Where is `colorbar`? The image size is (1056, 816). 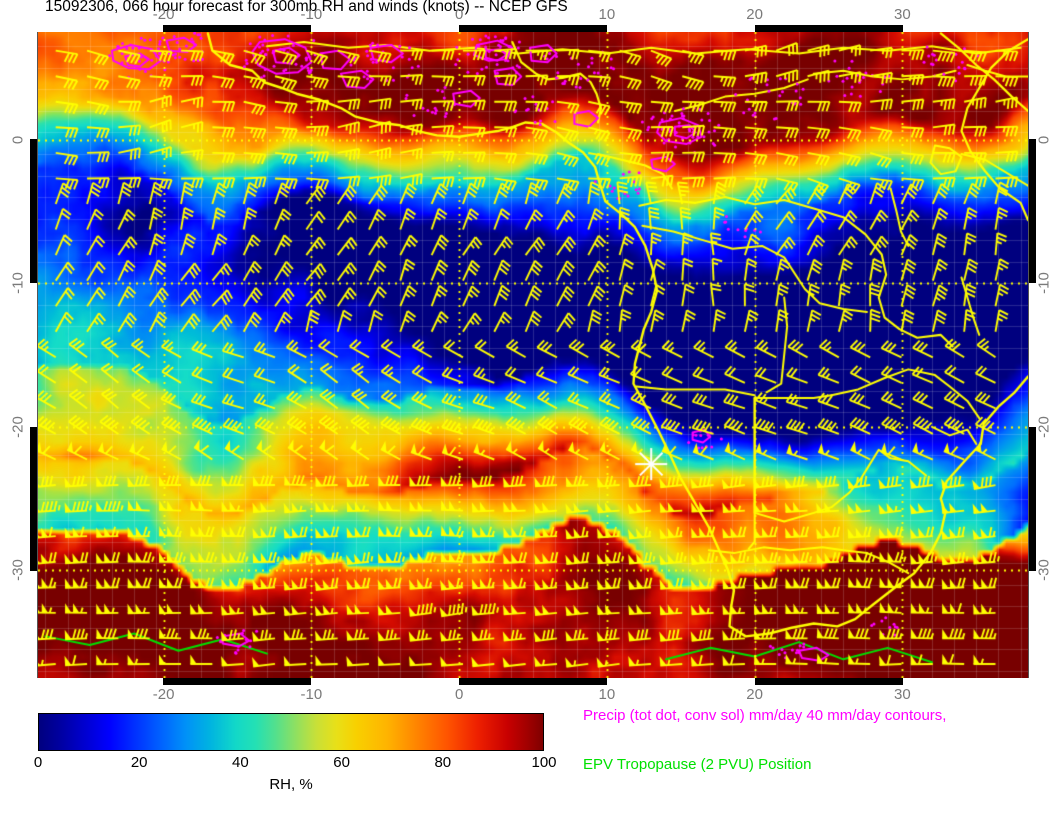
colorbar is located at coordinates (291, 732).